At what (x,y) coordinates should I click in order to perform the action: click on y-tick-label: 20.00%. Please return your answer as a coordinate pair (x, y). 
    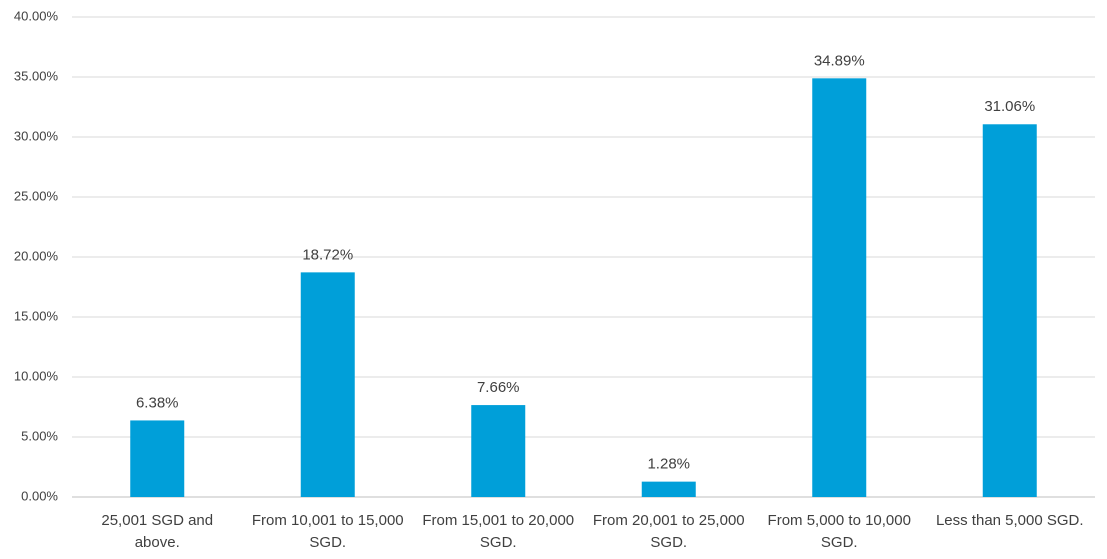
    Looking at the image, I should click on (36, 255).